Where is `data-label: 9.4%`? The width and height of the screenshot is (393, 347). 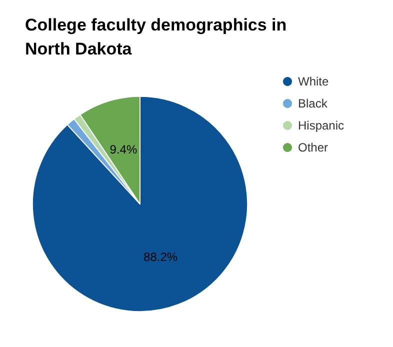 data-label: 9.4% is located at coordinates (124, 149).